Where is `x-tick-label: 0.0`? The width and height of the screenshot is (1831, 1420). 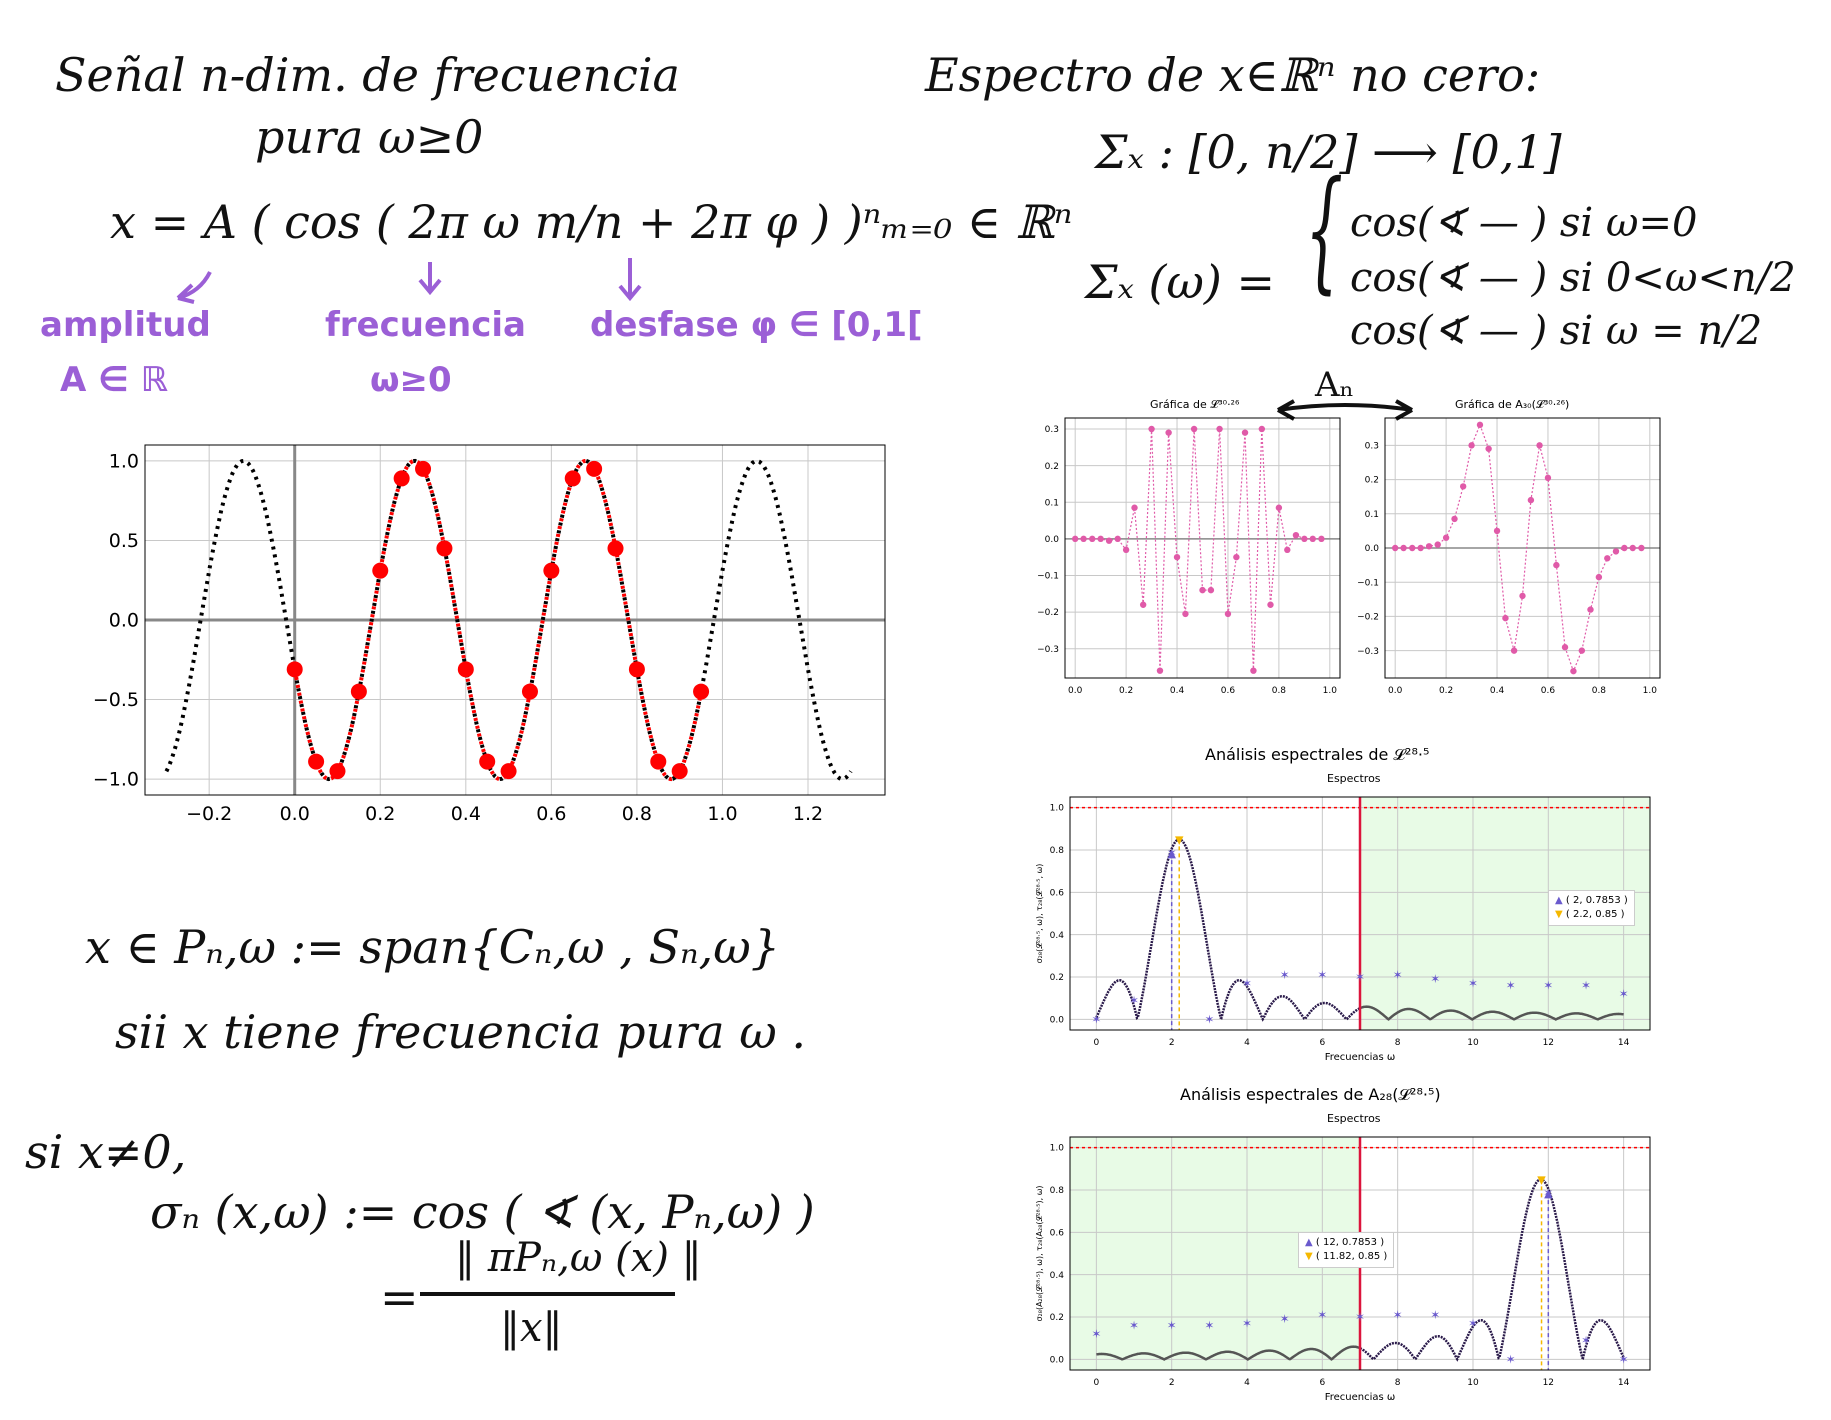
x-tick-label: 0.0 is located at coordinates (1395, 691).